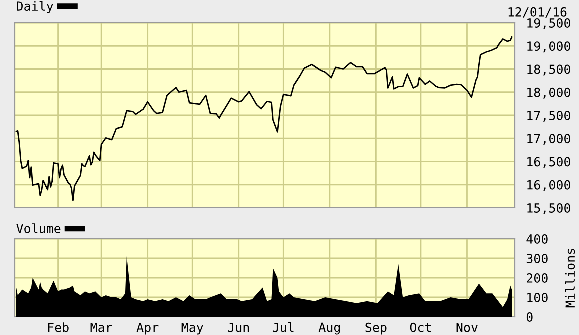 This screenshot has height=335, width=579. Describe the element at coordinates (529, 317) in the screenshot. I see `y-tick-label: 0` at that location.